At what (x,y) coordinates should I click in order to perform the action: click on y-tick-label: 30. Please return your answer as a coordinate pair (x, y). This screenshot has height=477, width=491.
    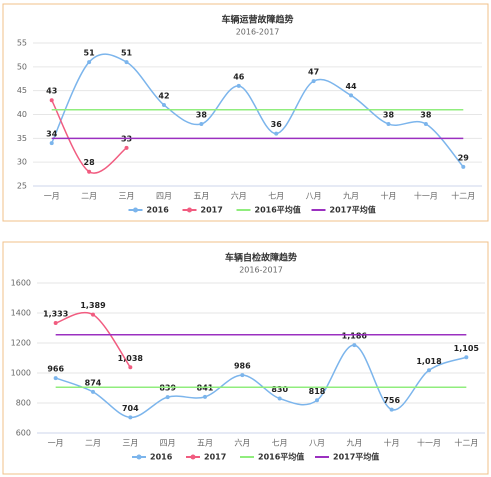
    Looking at the image, I should click on (22, 162).